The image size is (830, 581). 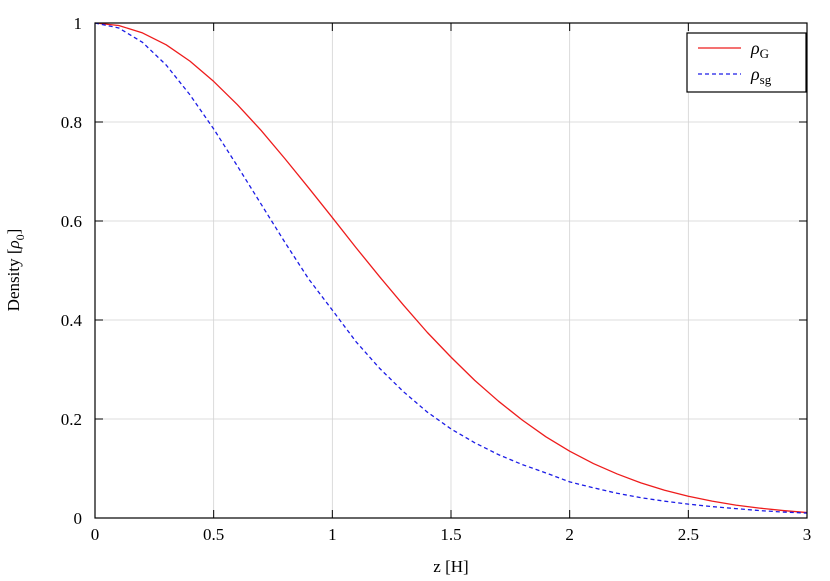 What do you see at coordinates (71, 122) in the screenshot?
I see `y-tick-label: 0.8` at bounding box center [71, 122].